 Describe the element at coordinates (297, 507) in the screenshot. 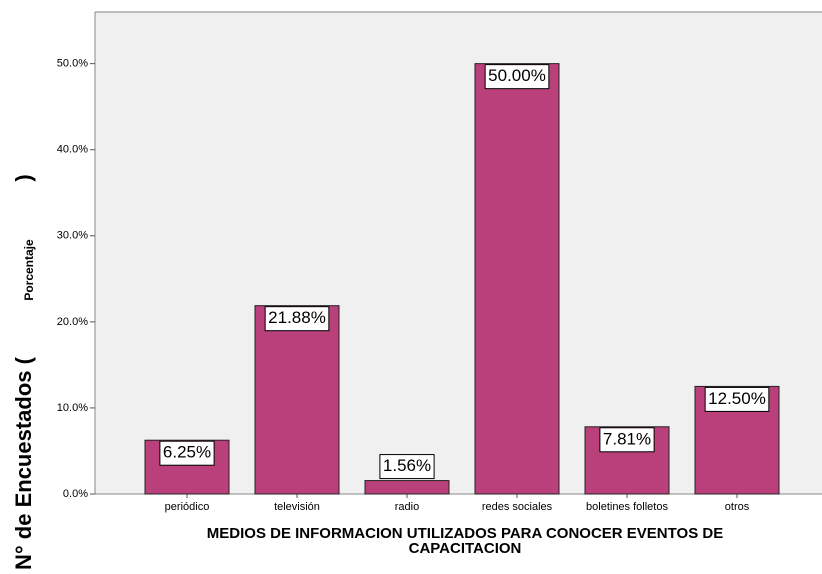

I see `x-tick-label: televisión` at that location.